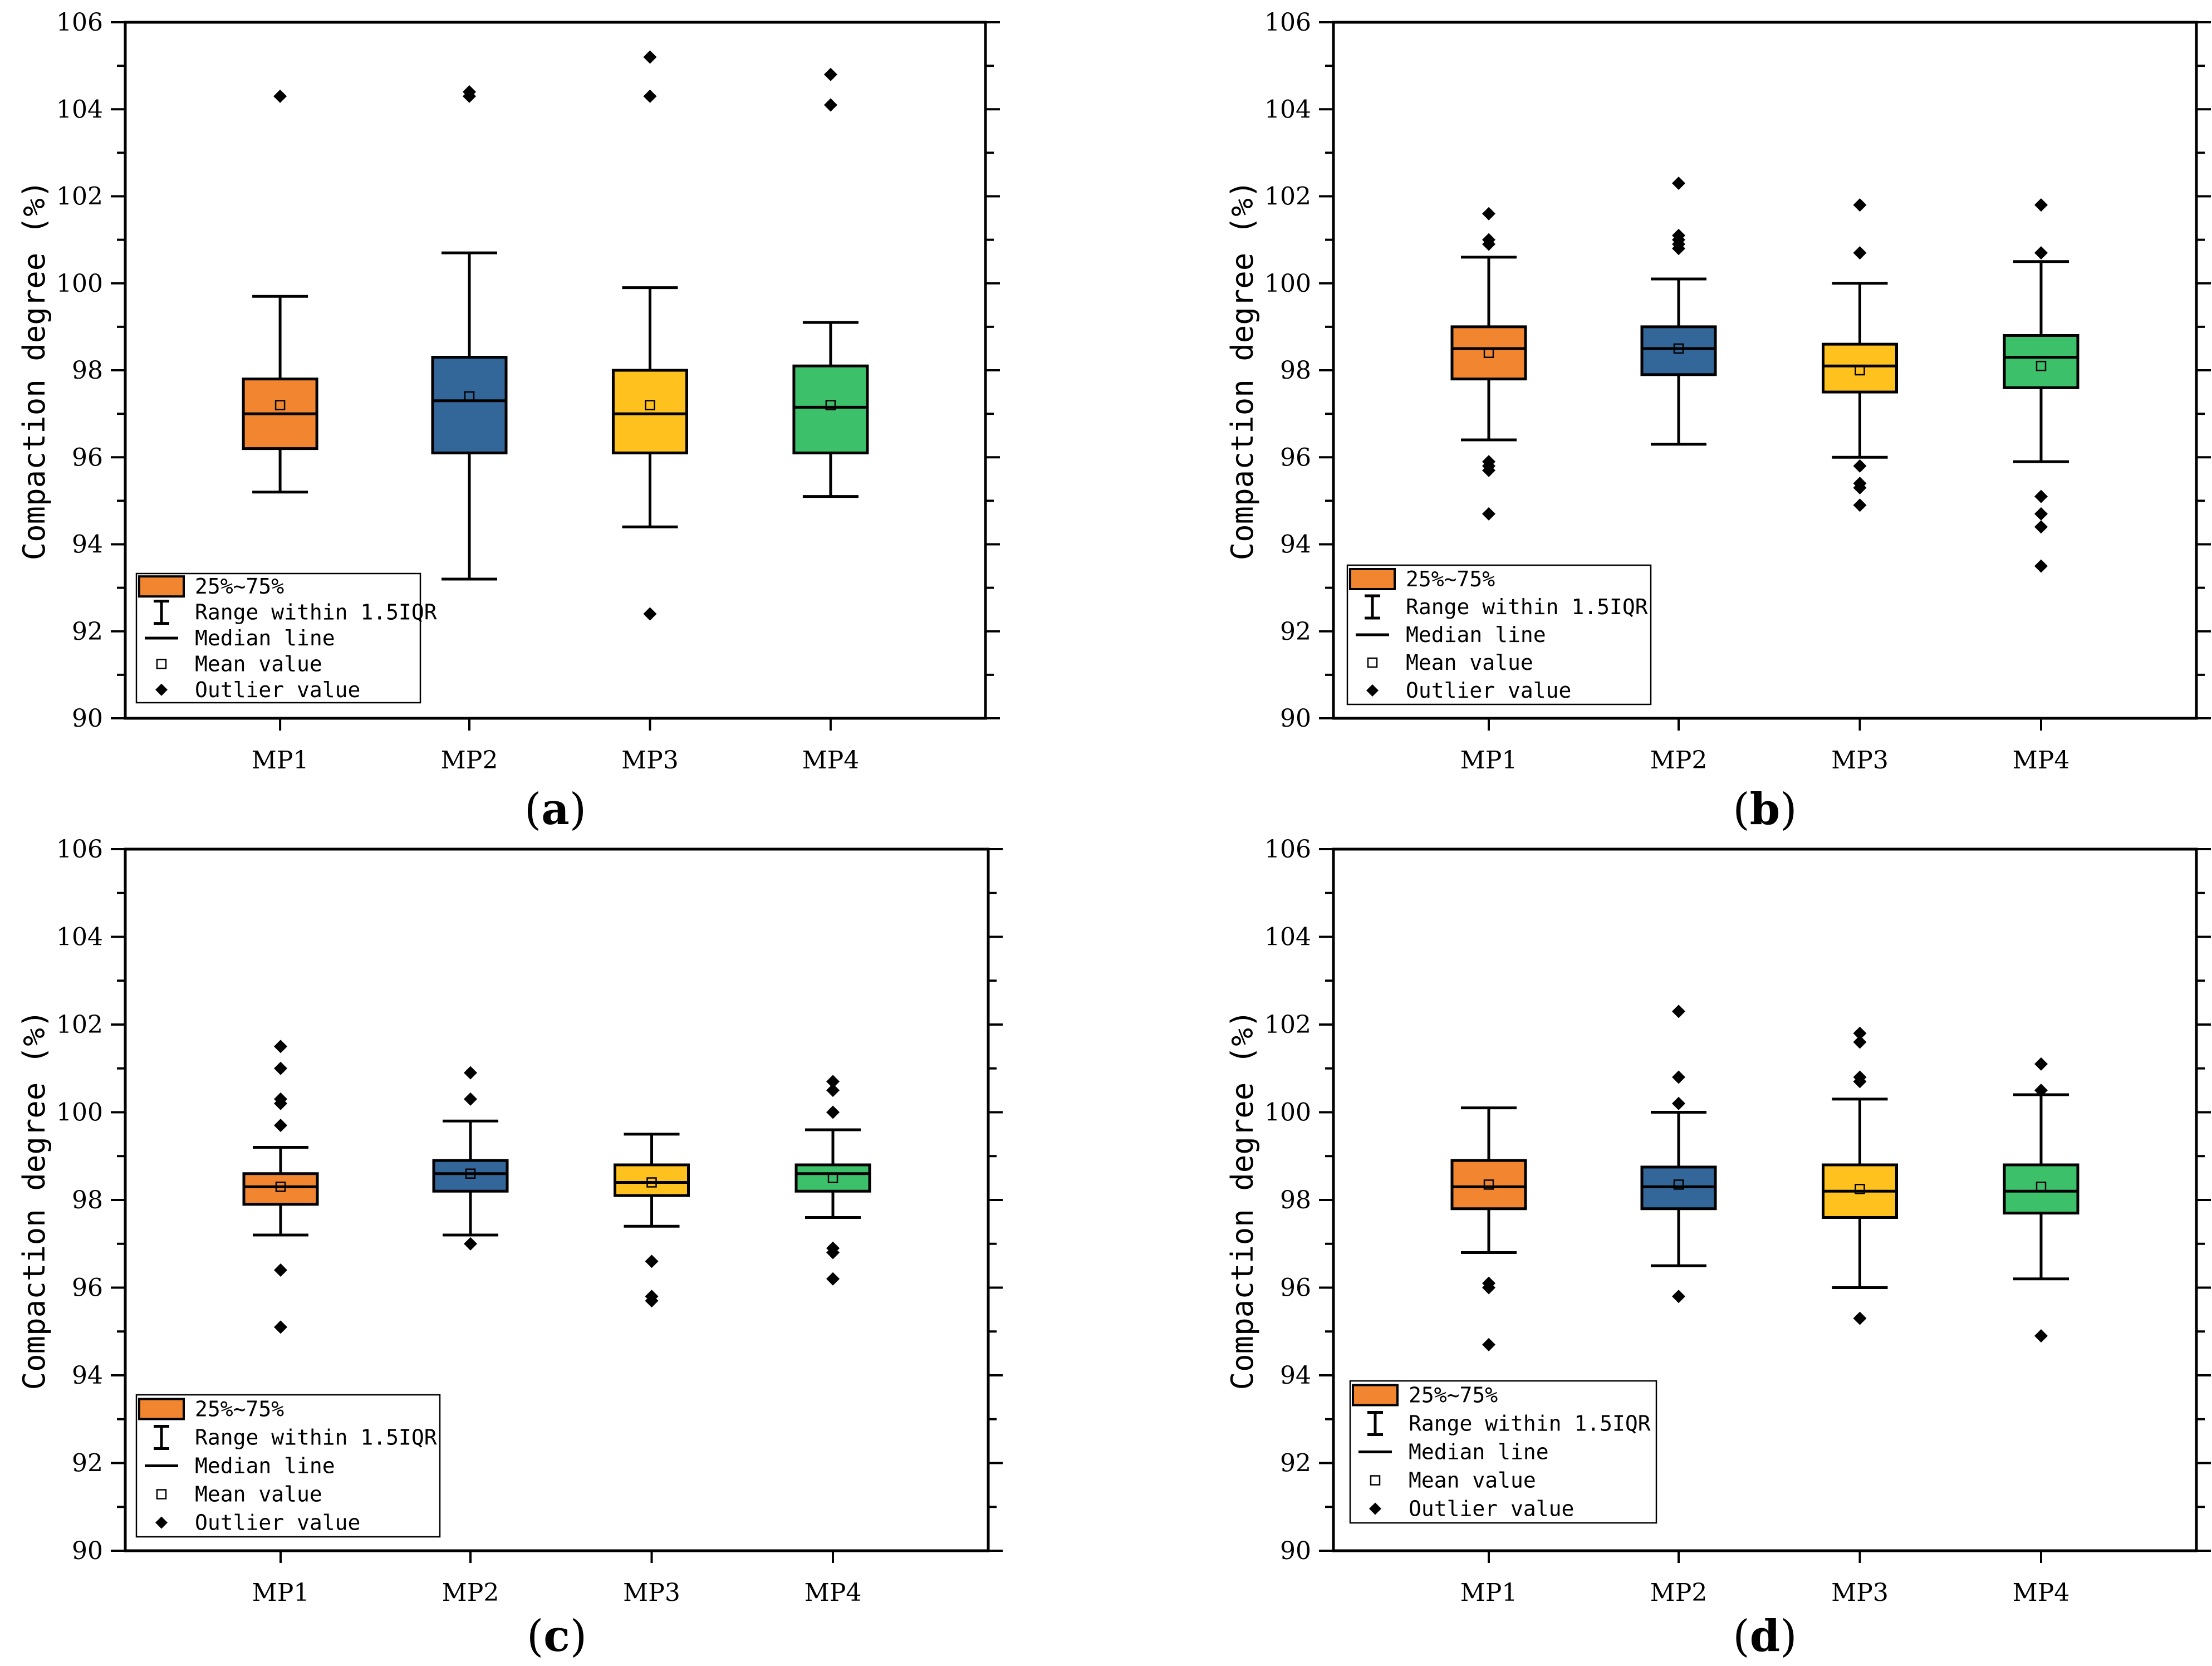 The image size is (2212, 1666). Describe the element at coordinates (1295, 545) in the screenshot. I see `y-tick-label: 94` at that location.